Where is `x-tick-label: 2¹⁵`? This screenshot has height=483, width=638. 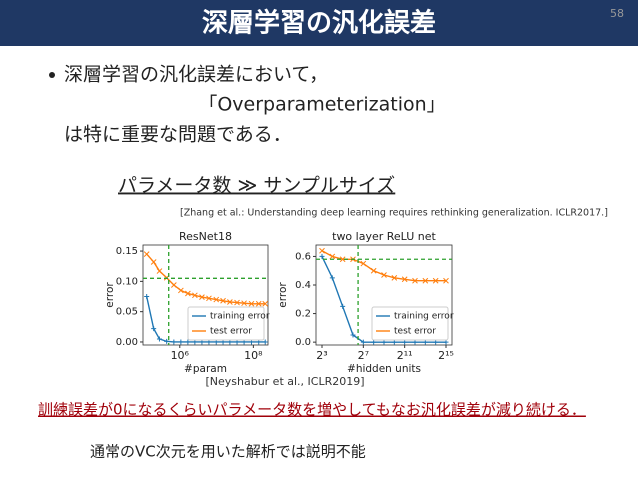 x-tick-label: 2¹⁵ is located at coordinates (446, 355).